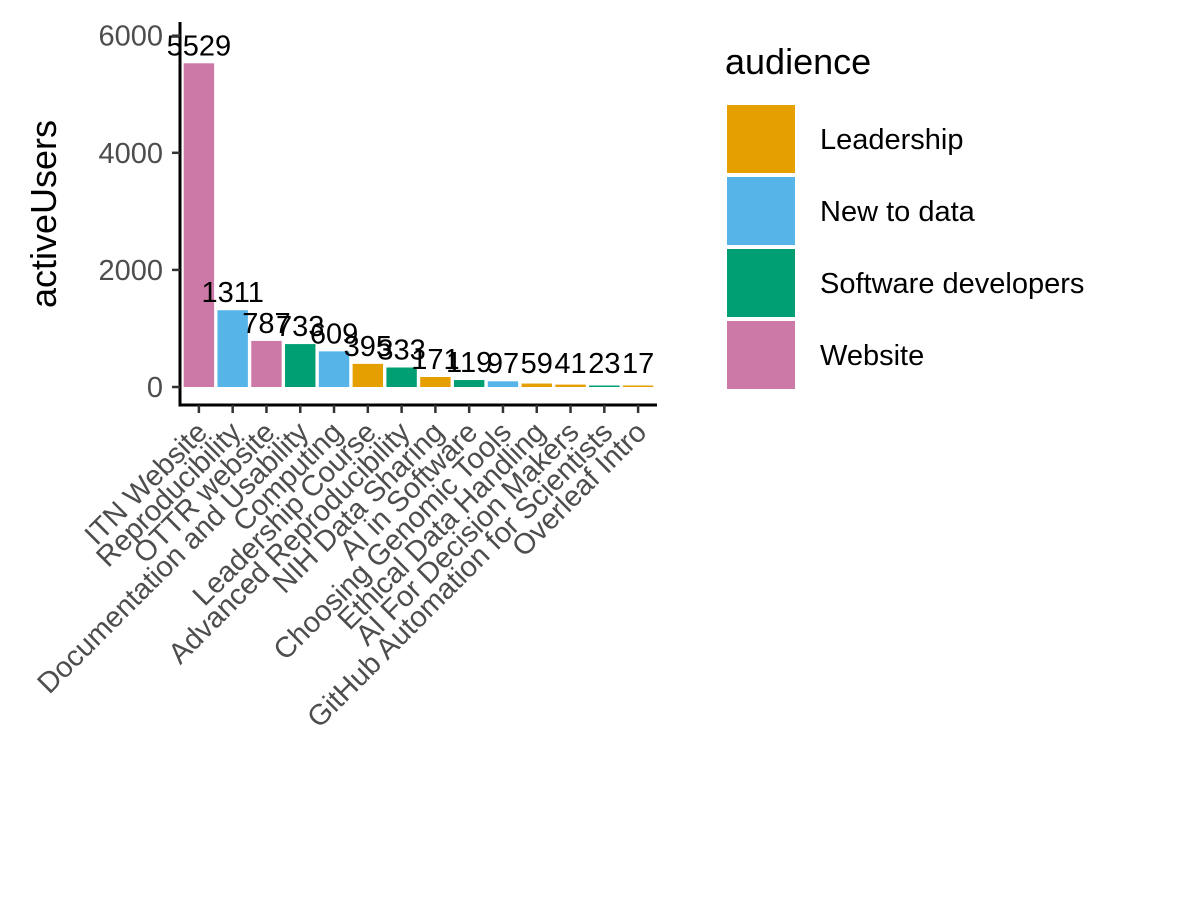  Describe the element at coordinates (43, 214) in the screenshot. I see `y-axis-title: activeUsers` at that location.